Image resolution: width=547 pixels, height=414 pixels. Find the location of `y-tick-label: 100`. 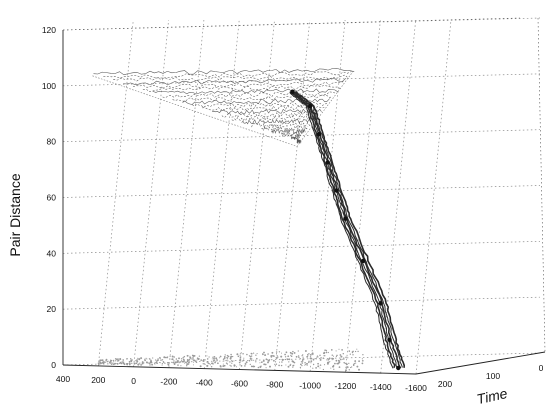

y-tick-label: 100 is located at coordinates (49, 86).